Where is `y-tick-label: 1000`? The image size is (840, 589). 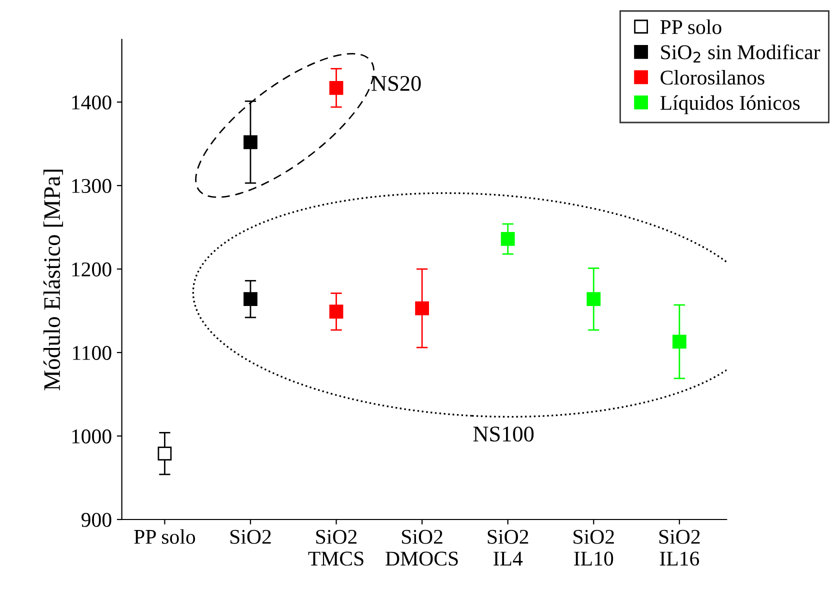 y-tick-label: 1000 is located at coordinates (92, 436).